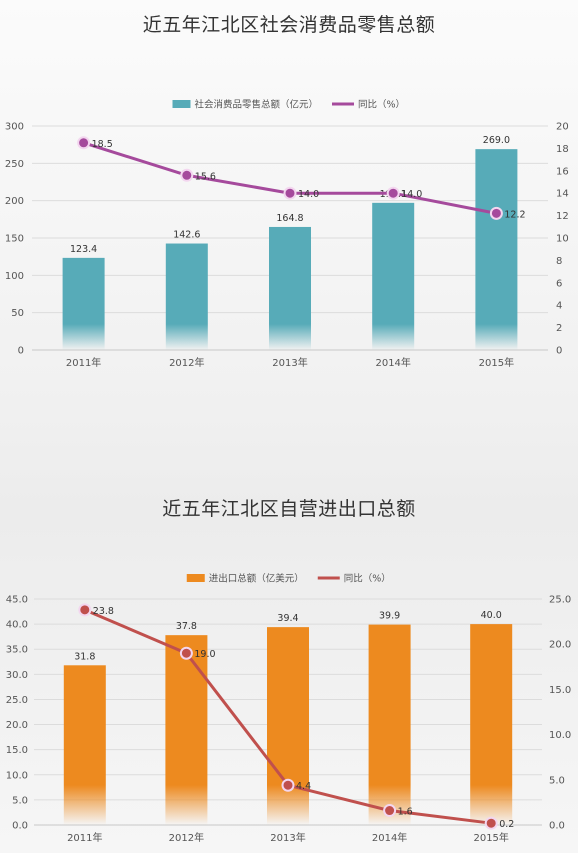 The height and width of the screenshot is (853, 578). I want to click on bar-value-label: 40.0, so click(491, 615).